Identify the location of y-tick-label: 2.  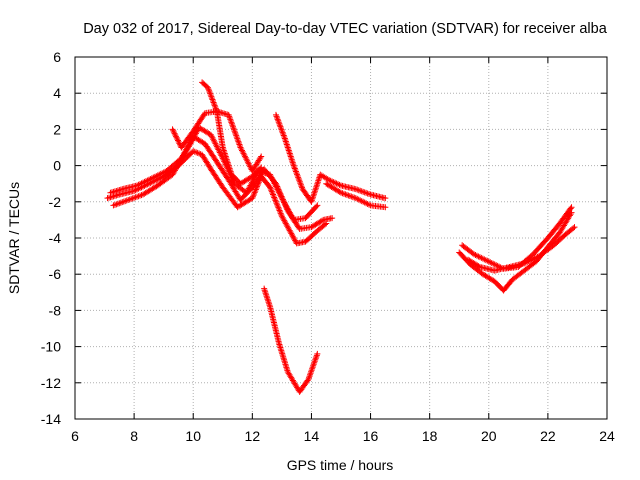
(57, 129).